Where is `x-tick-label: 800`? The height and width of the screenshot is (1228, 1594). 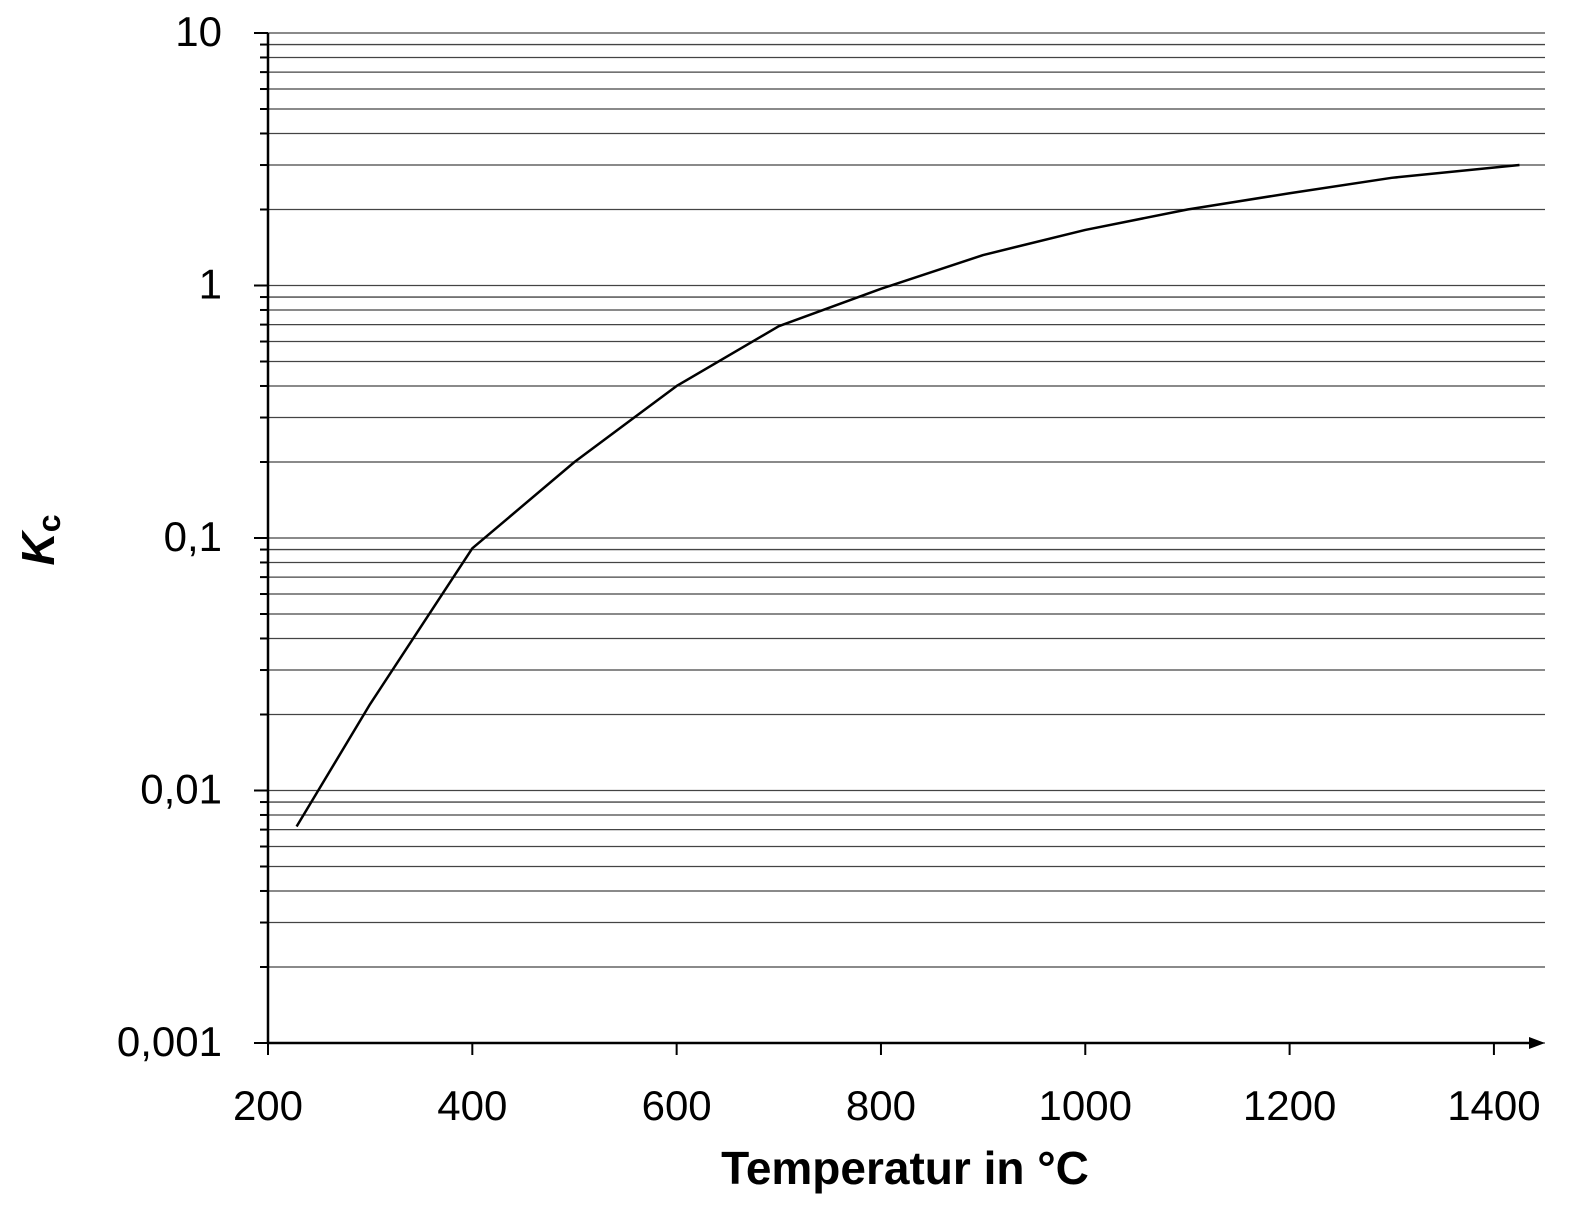
x-tick-label: 800 is located at coordinates (881, 1105).